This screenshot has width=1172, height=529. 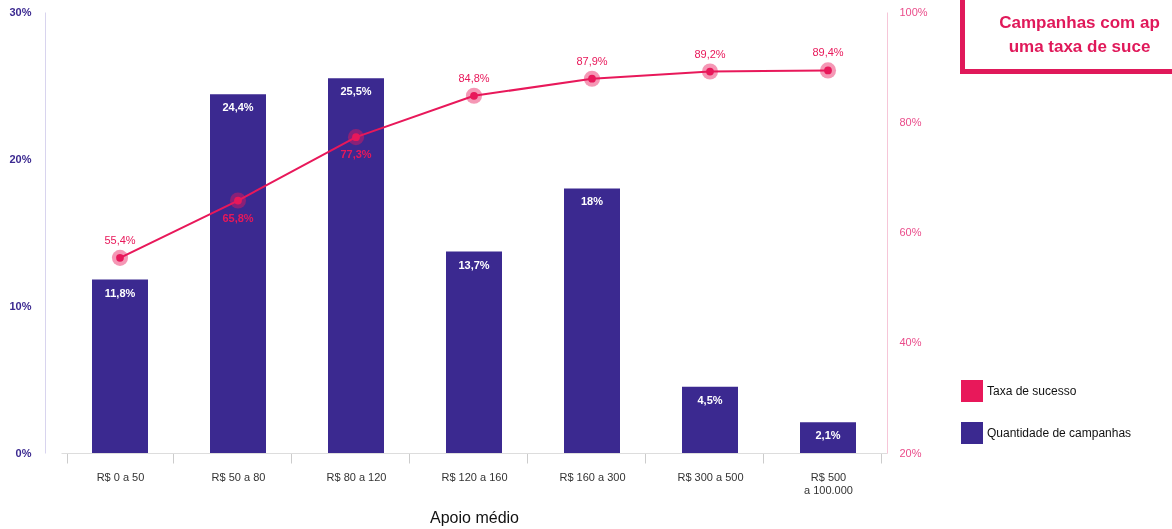 What do you see at coordinates (592, 60) in the screenshot?
I see `data-label: 87,9%` at bounding box center [592, 60].